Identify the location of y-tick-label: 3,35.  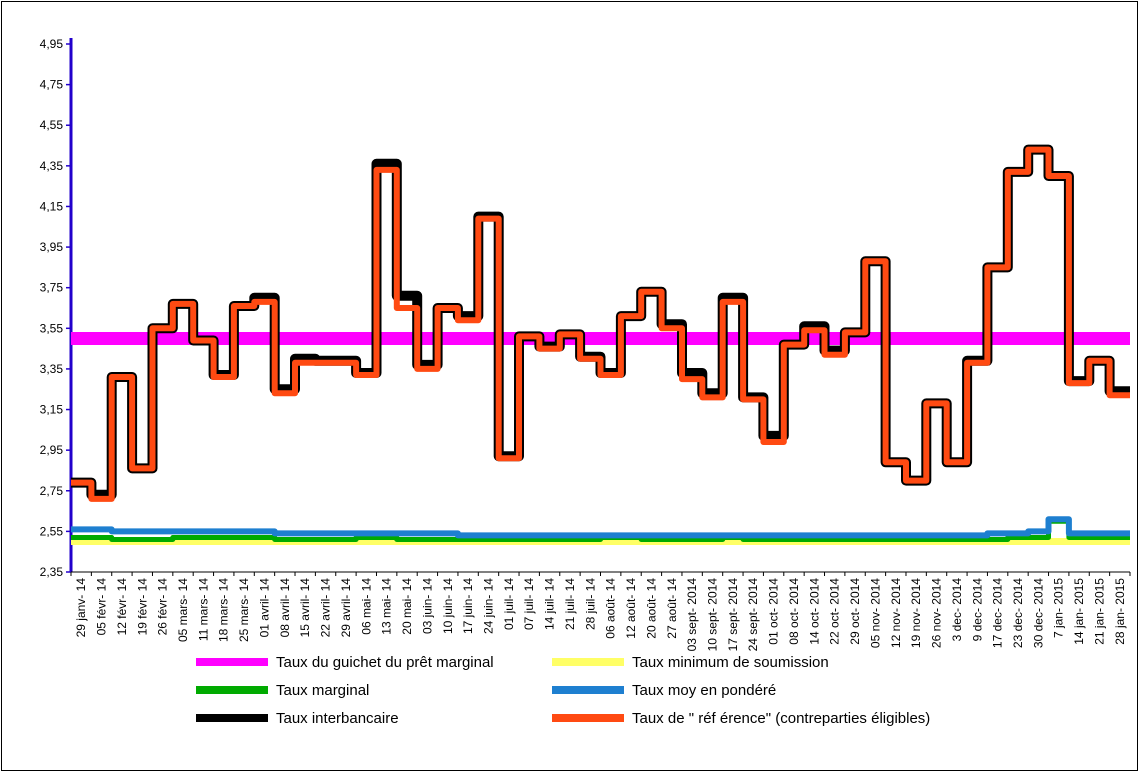
(52, 369).